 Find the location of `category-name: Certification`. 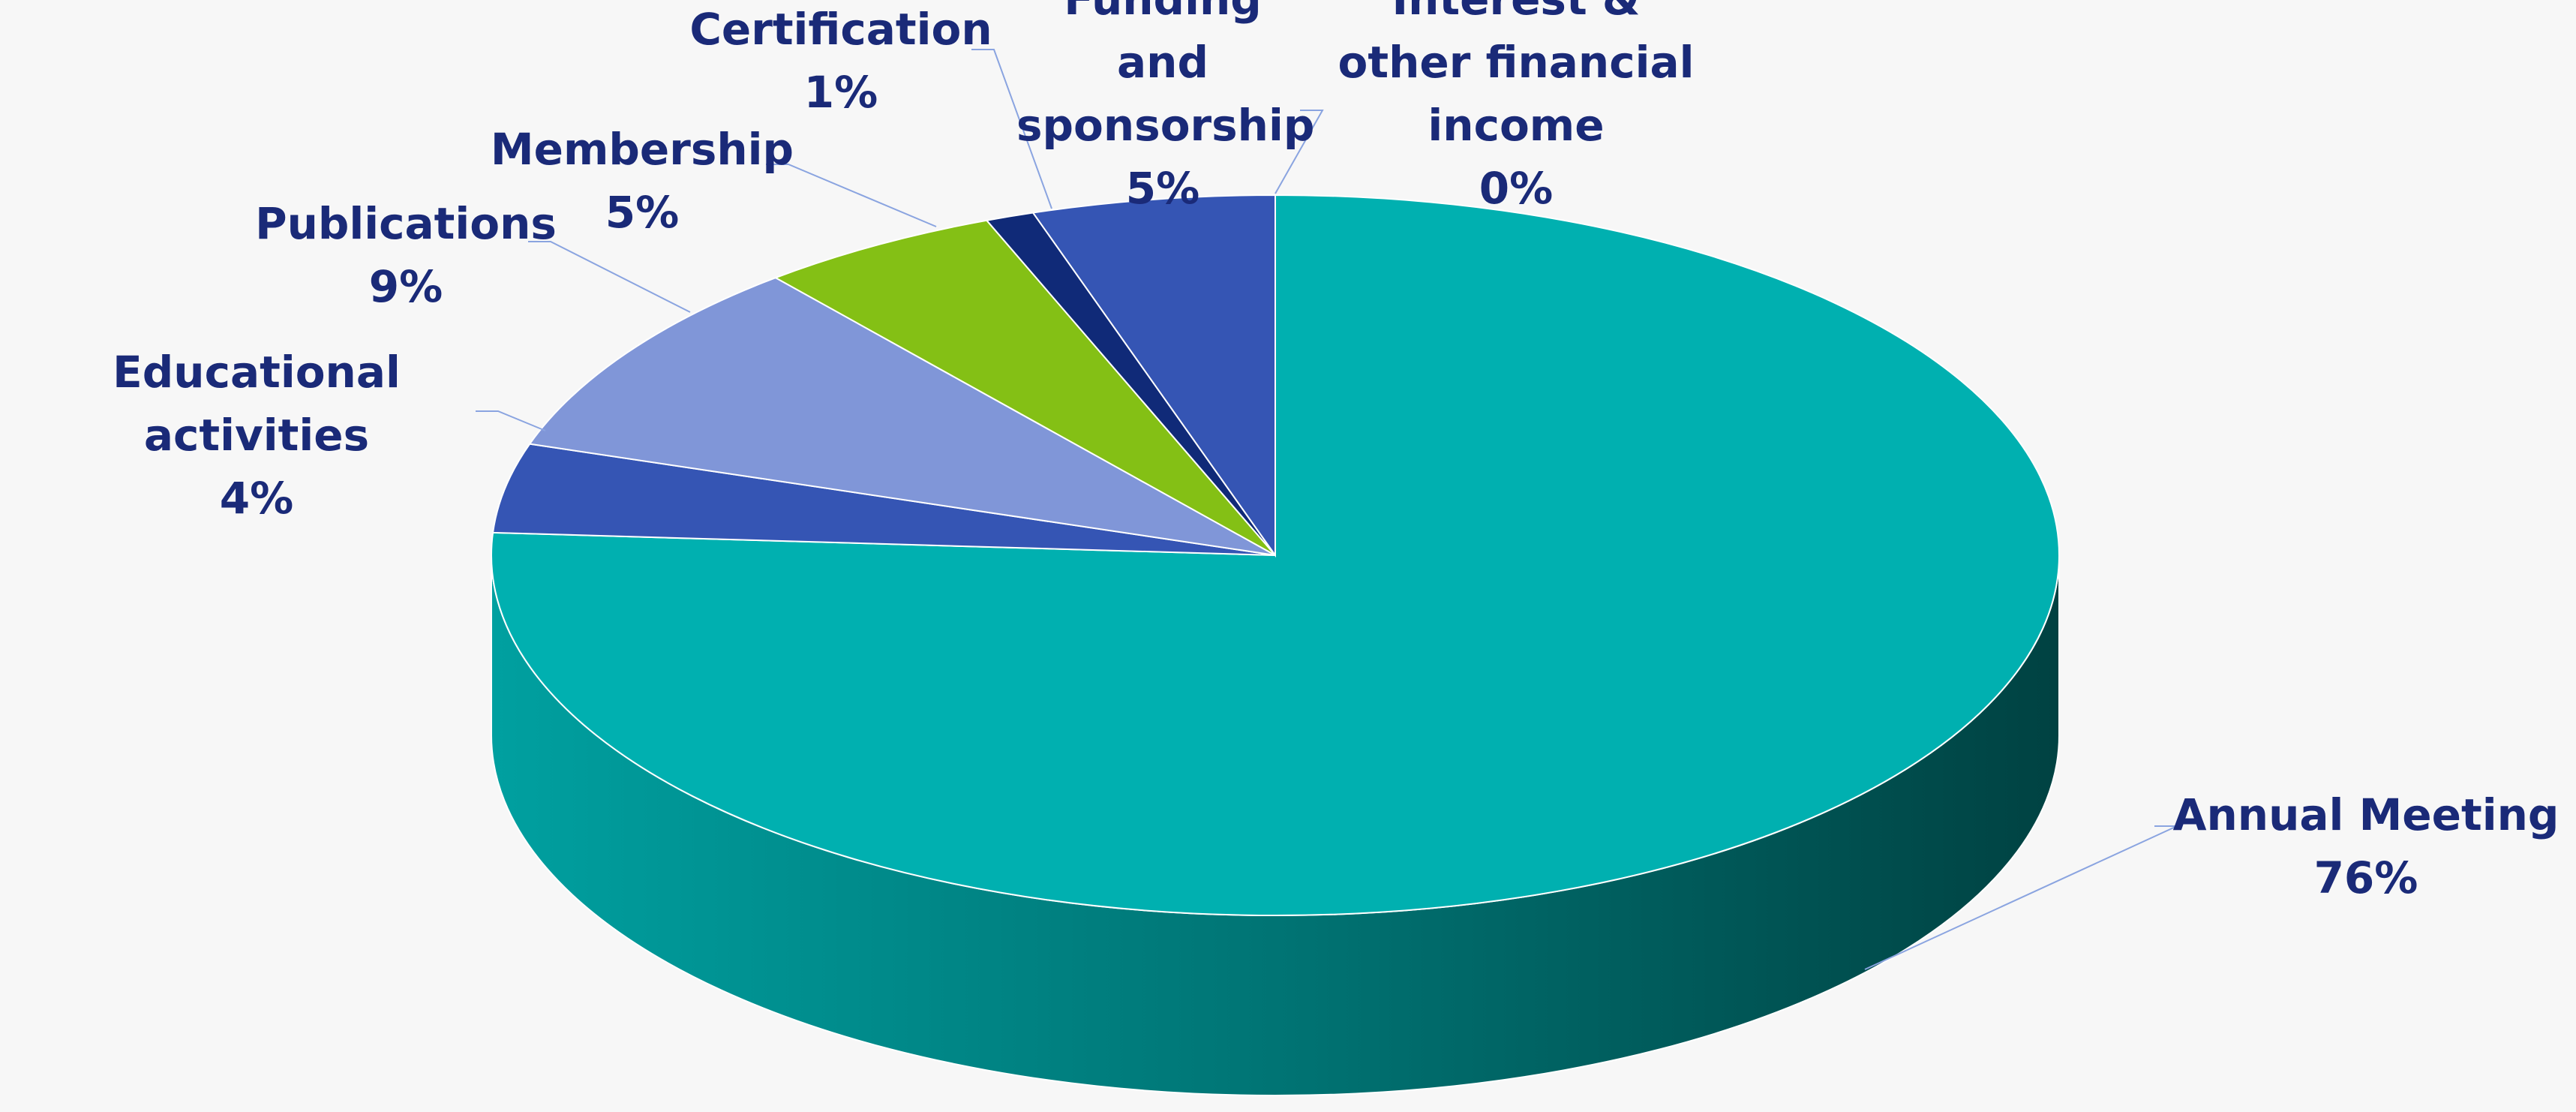

category-name: Certification is located at coordinates (840, 29).